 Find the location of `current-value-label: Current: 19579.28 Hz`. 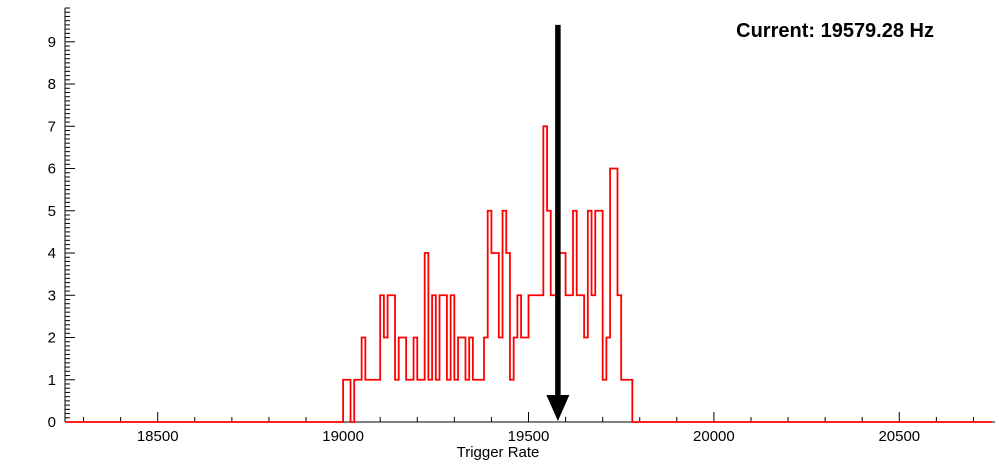

current-value-label: Current: 19579.28 Hz is located at coordinates (835, 31).